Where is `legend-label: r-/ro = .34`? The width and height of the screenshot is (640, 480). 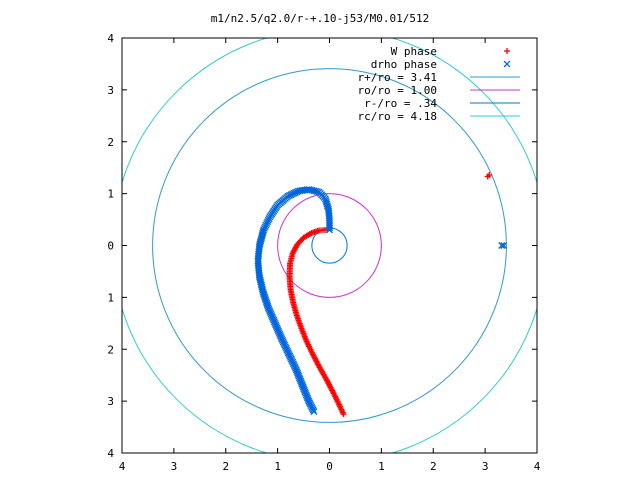 legend-label: r-/ro = .34 is located at coordinates (400, 103).